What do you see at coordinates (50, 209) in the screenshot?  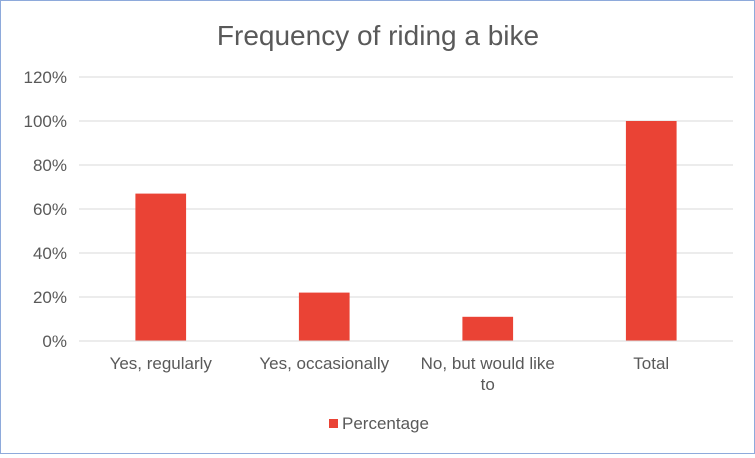 I see `y-tick-label: 60%` at bounding box center [50, 209].